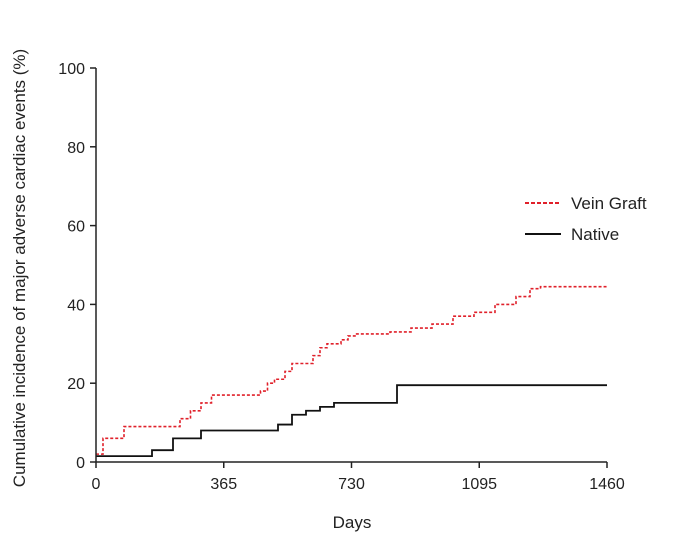 Image resolution: width=687 pixels, height=534 pixels. I want to click on y-tick-label: 0, so click(80, 463).